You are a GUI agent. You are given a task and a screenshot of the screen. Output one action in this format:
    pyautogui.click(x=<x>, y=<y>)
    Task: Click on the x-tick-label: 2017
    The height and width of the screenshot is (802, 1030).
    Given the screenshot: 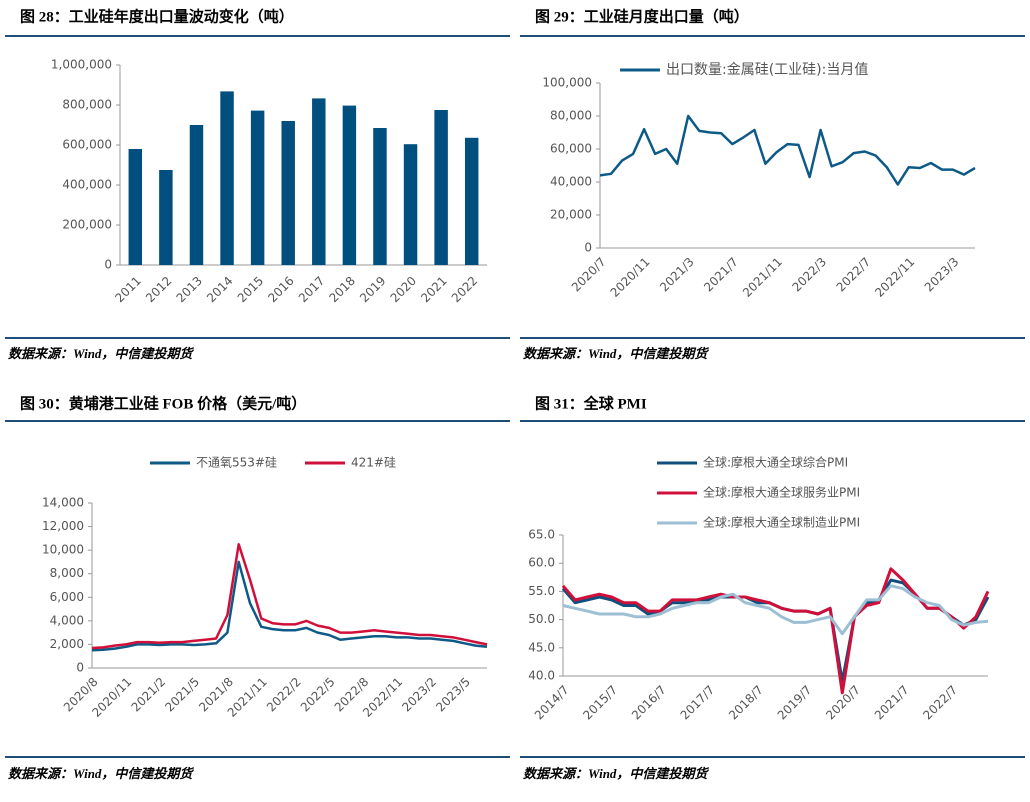 What is the action you would take?
    pyautogui.click(x=311, y=289)
    